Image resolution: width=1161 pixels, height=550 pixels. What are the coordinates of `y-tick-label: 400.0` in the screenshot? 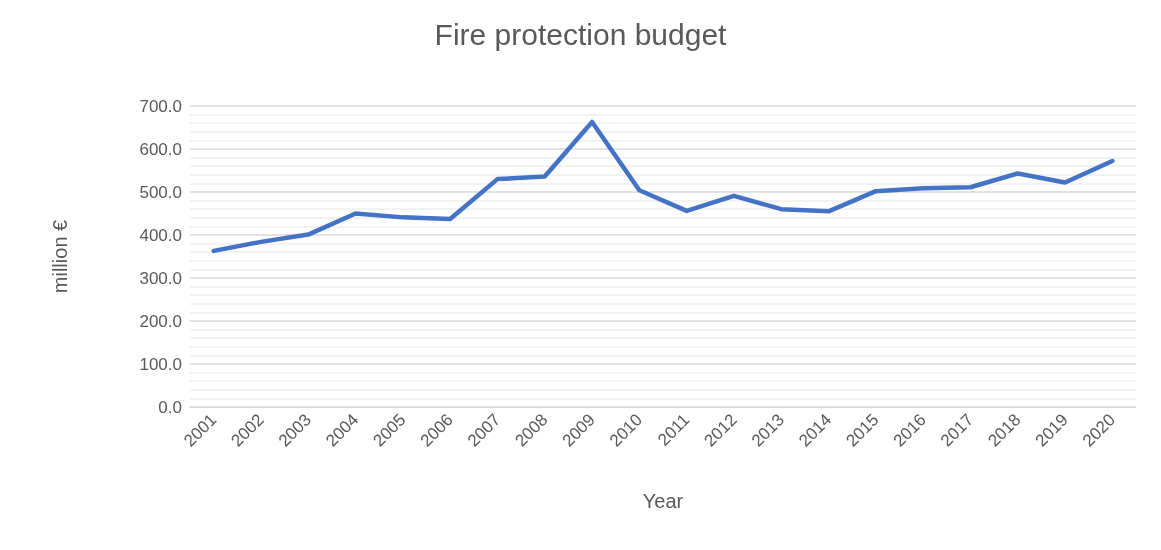 It's located at (160, 235).